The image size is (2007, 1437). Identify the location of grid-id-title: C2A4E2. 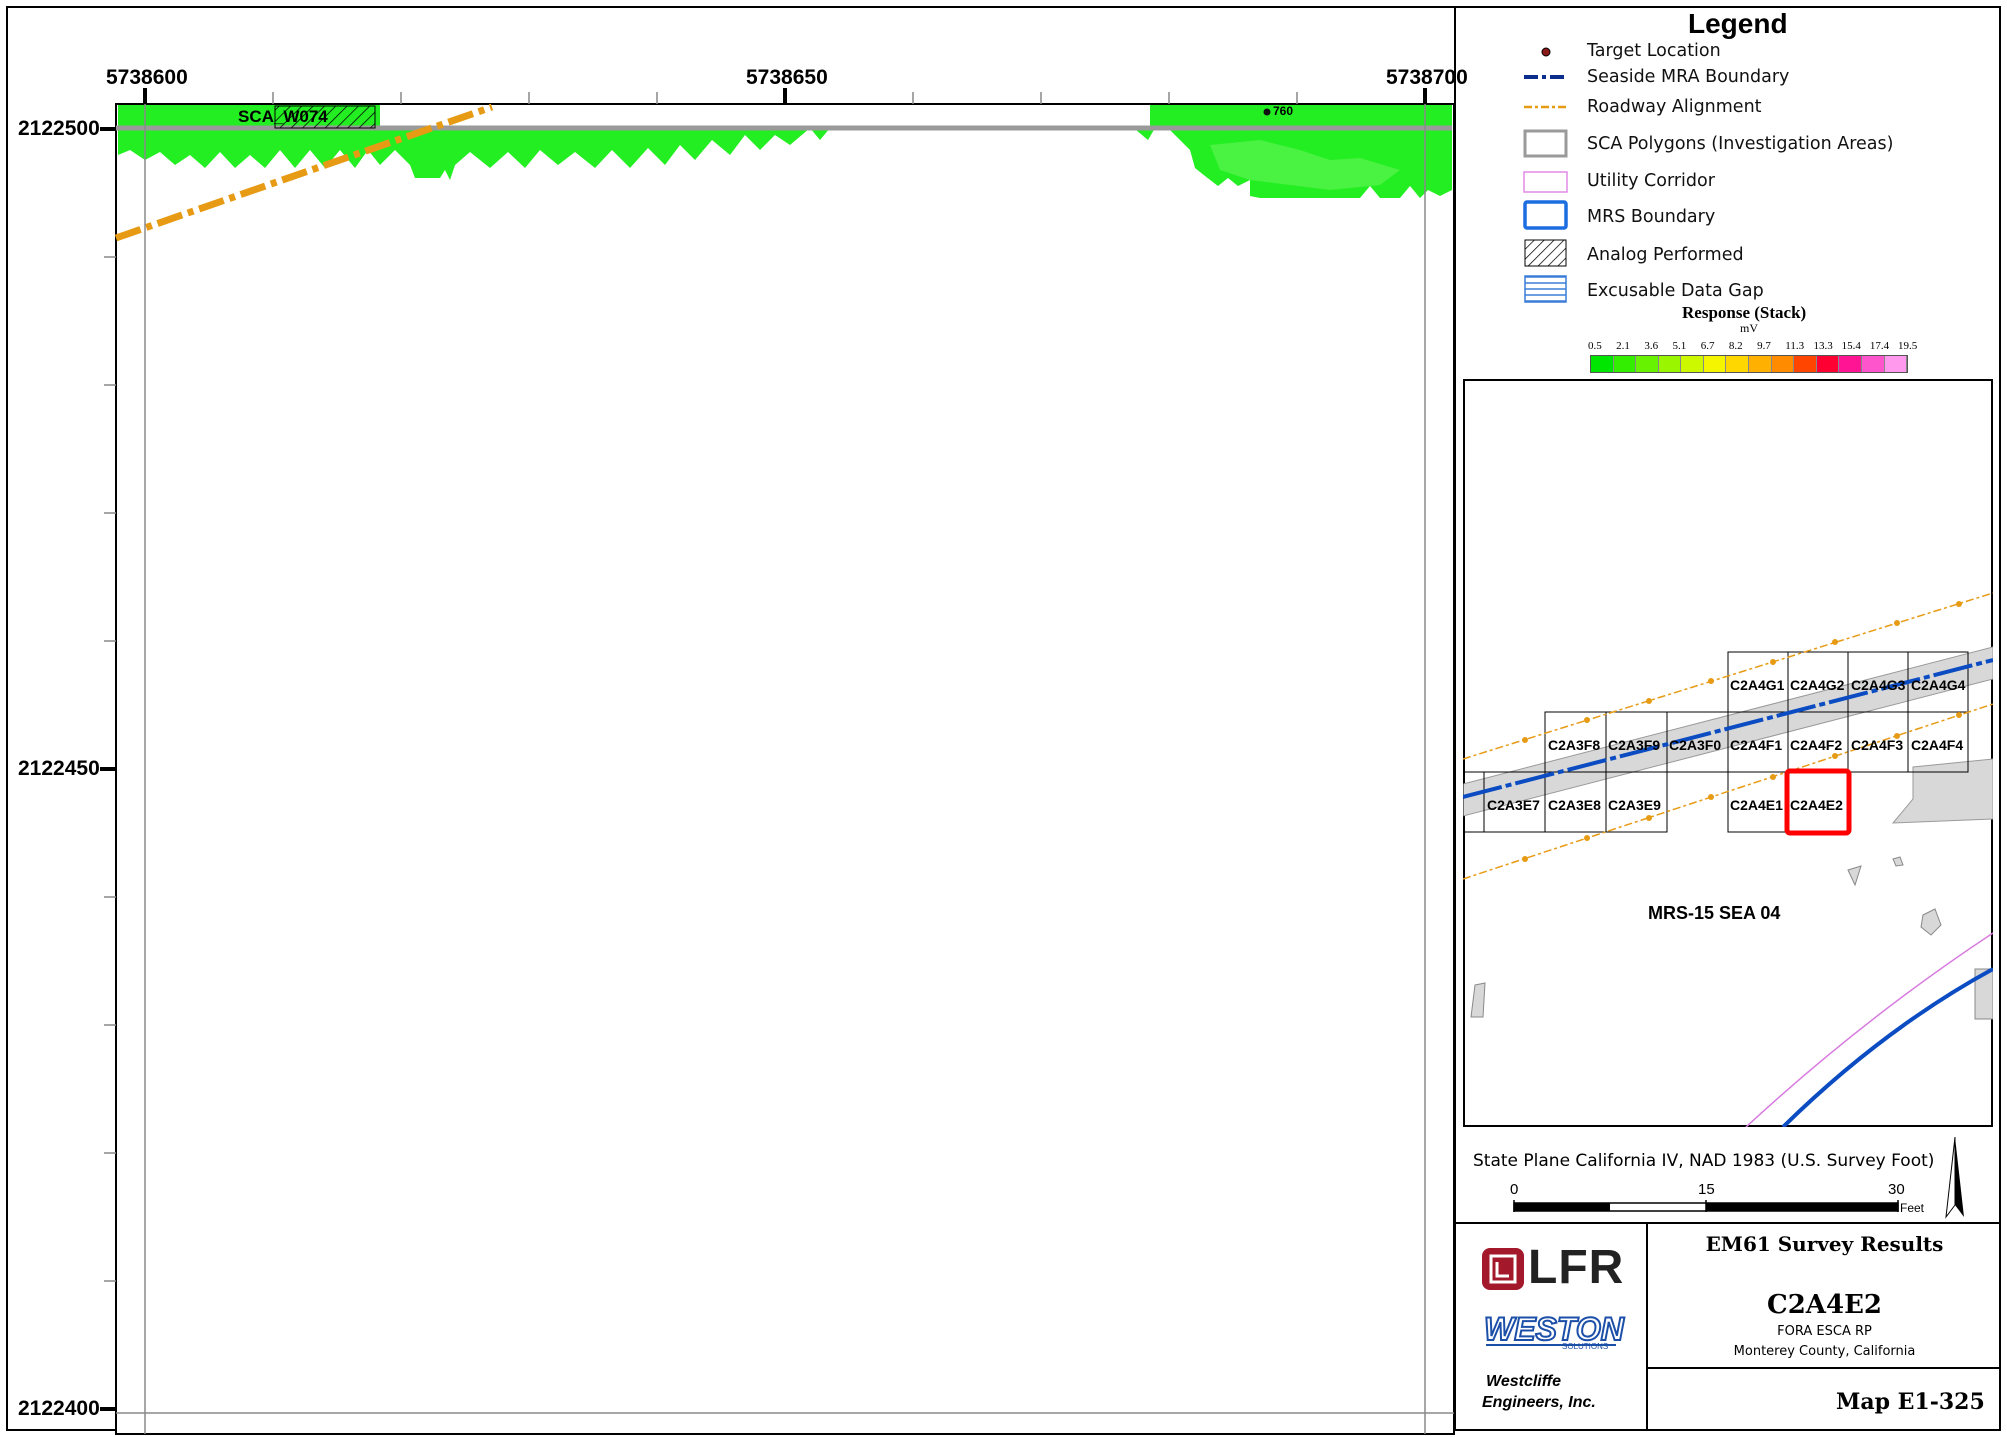
(1824, 1305).